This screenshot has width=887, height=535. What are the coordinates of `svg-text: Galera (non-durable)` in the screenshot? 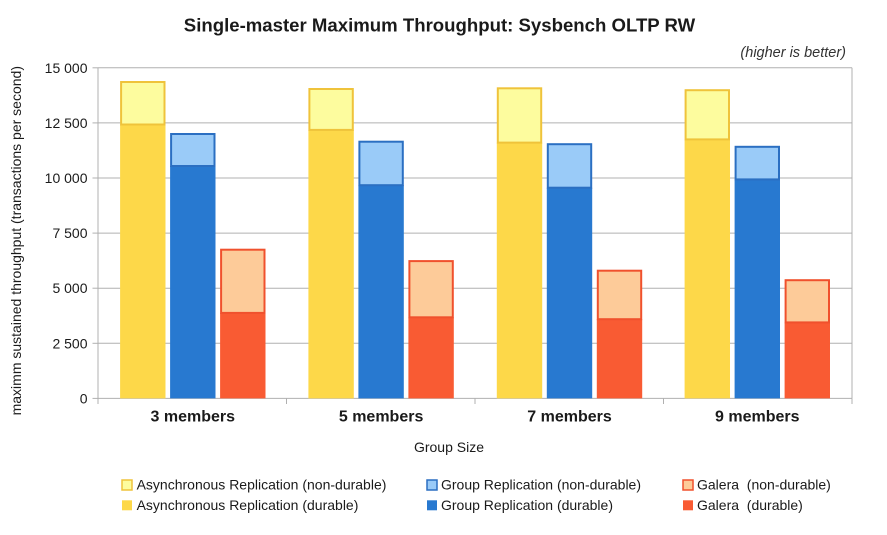 It's located at (764, 485).